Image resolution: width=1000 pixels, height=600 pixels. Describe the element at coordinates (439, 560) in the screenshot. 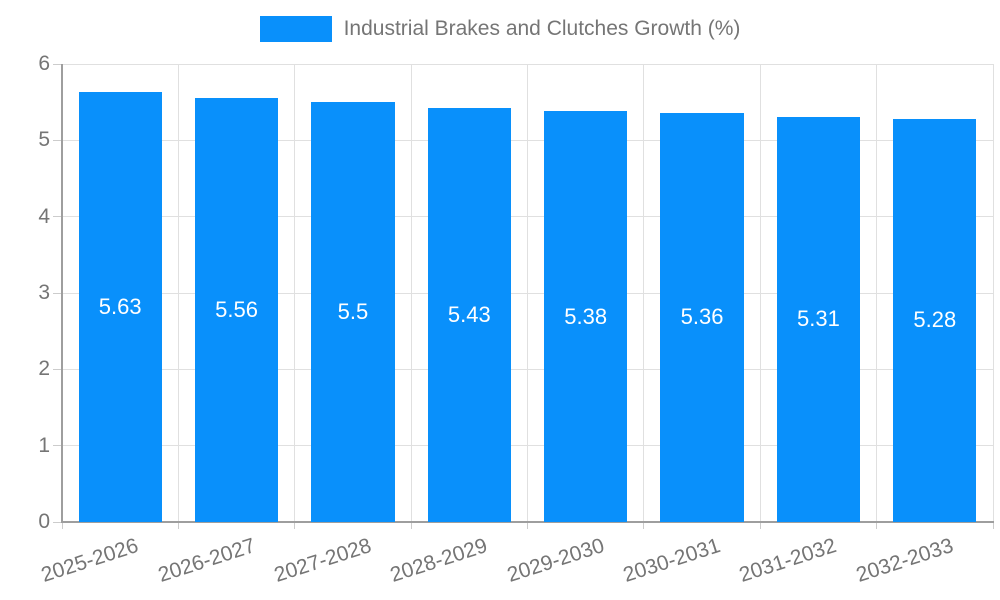

I see `x-tick-label: 2028-2029` at that location.